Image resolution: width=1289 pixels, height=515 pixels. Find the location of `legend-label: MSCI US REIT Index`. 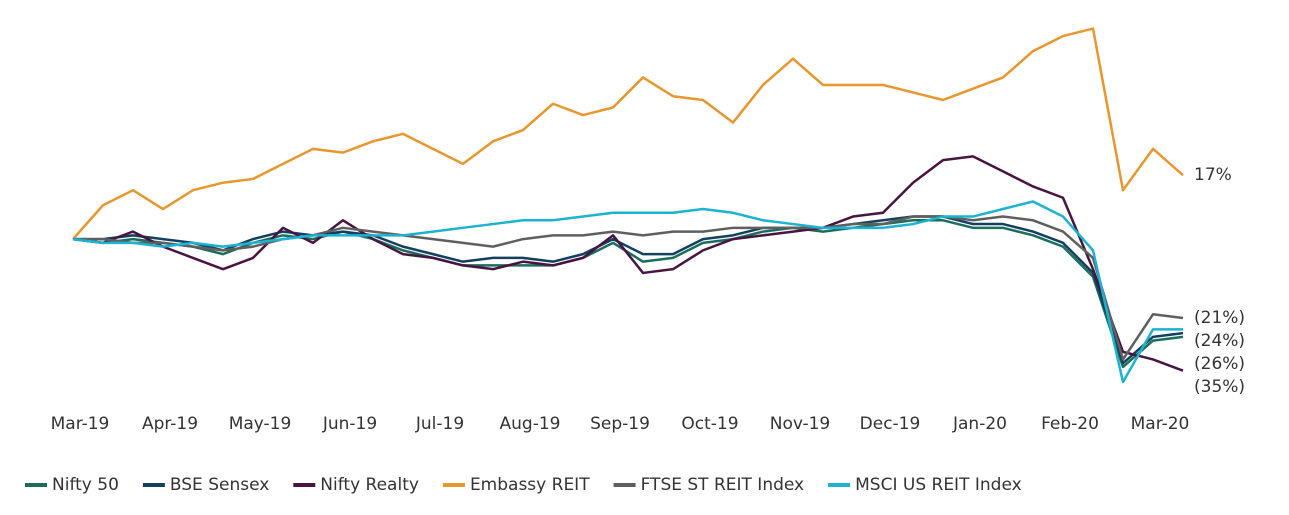

legend-label: MSCI US REIT Index is located at coordinates (938, 485).